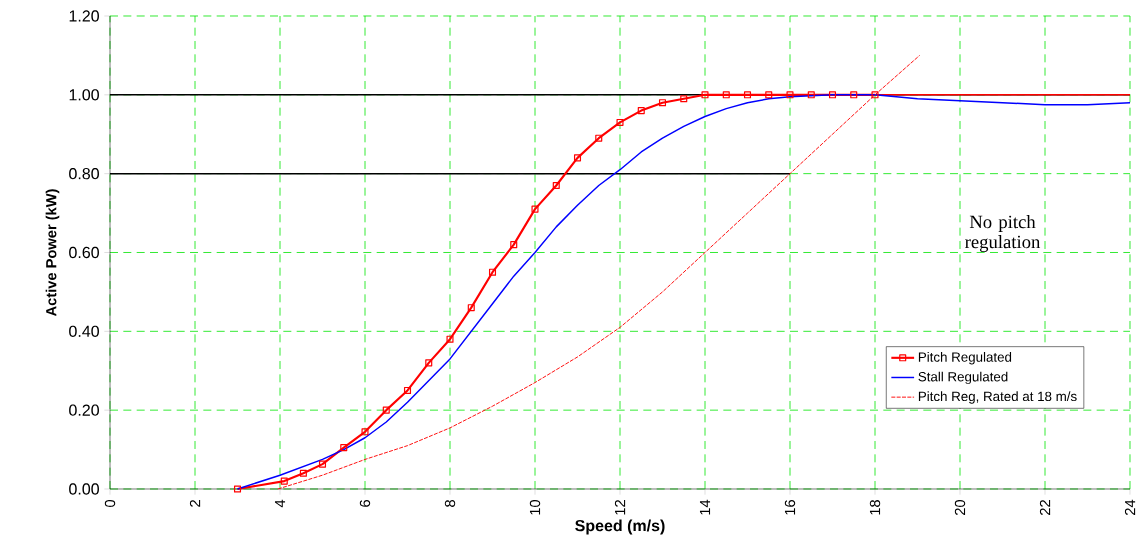 This screenshot has width=1146, height=556. Describe the element at coordinates (790, 507) in the screenshot. I see `x-tick-label: 16` at that location.